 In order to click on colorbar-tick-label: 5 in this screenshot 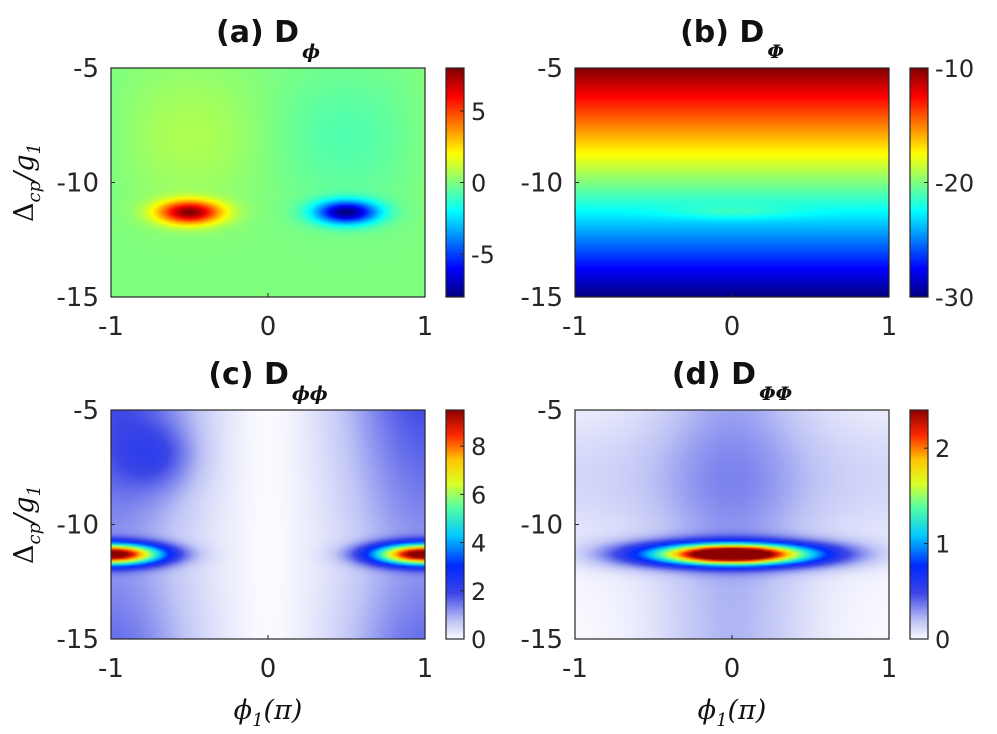, I will do `click(478, 112)`.